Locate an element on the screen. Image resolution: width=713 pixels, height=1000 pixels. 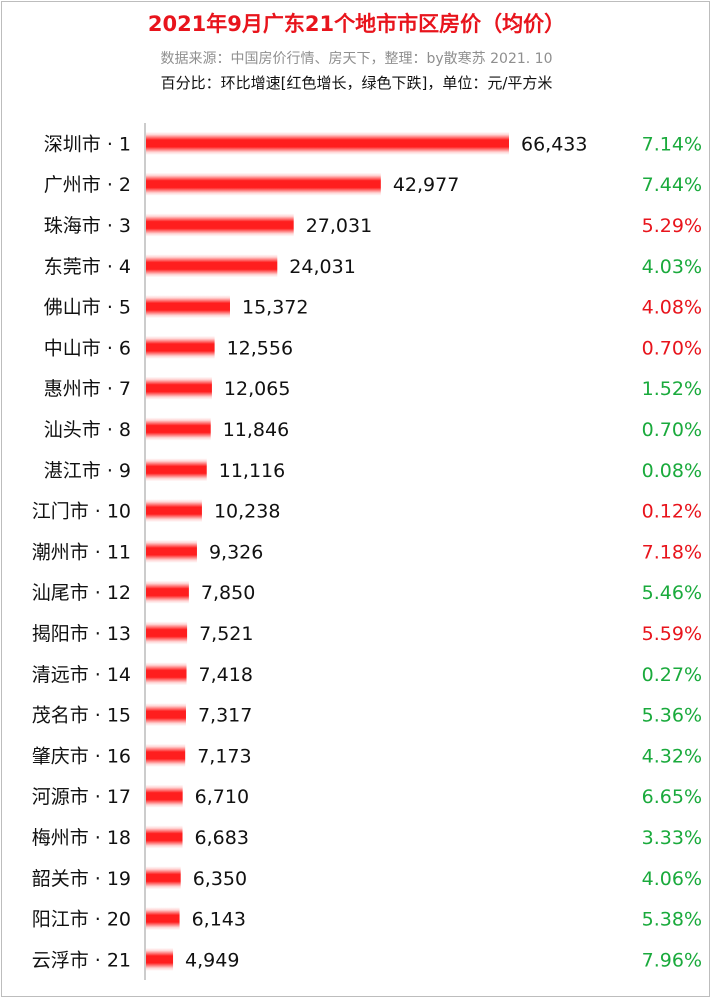
category-label: 东莞市 · 4 is located at coordinates (87, 267).